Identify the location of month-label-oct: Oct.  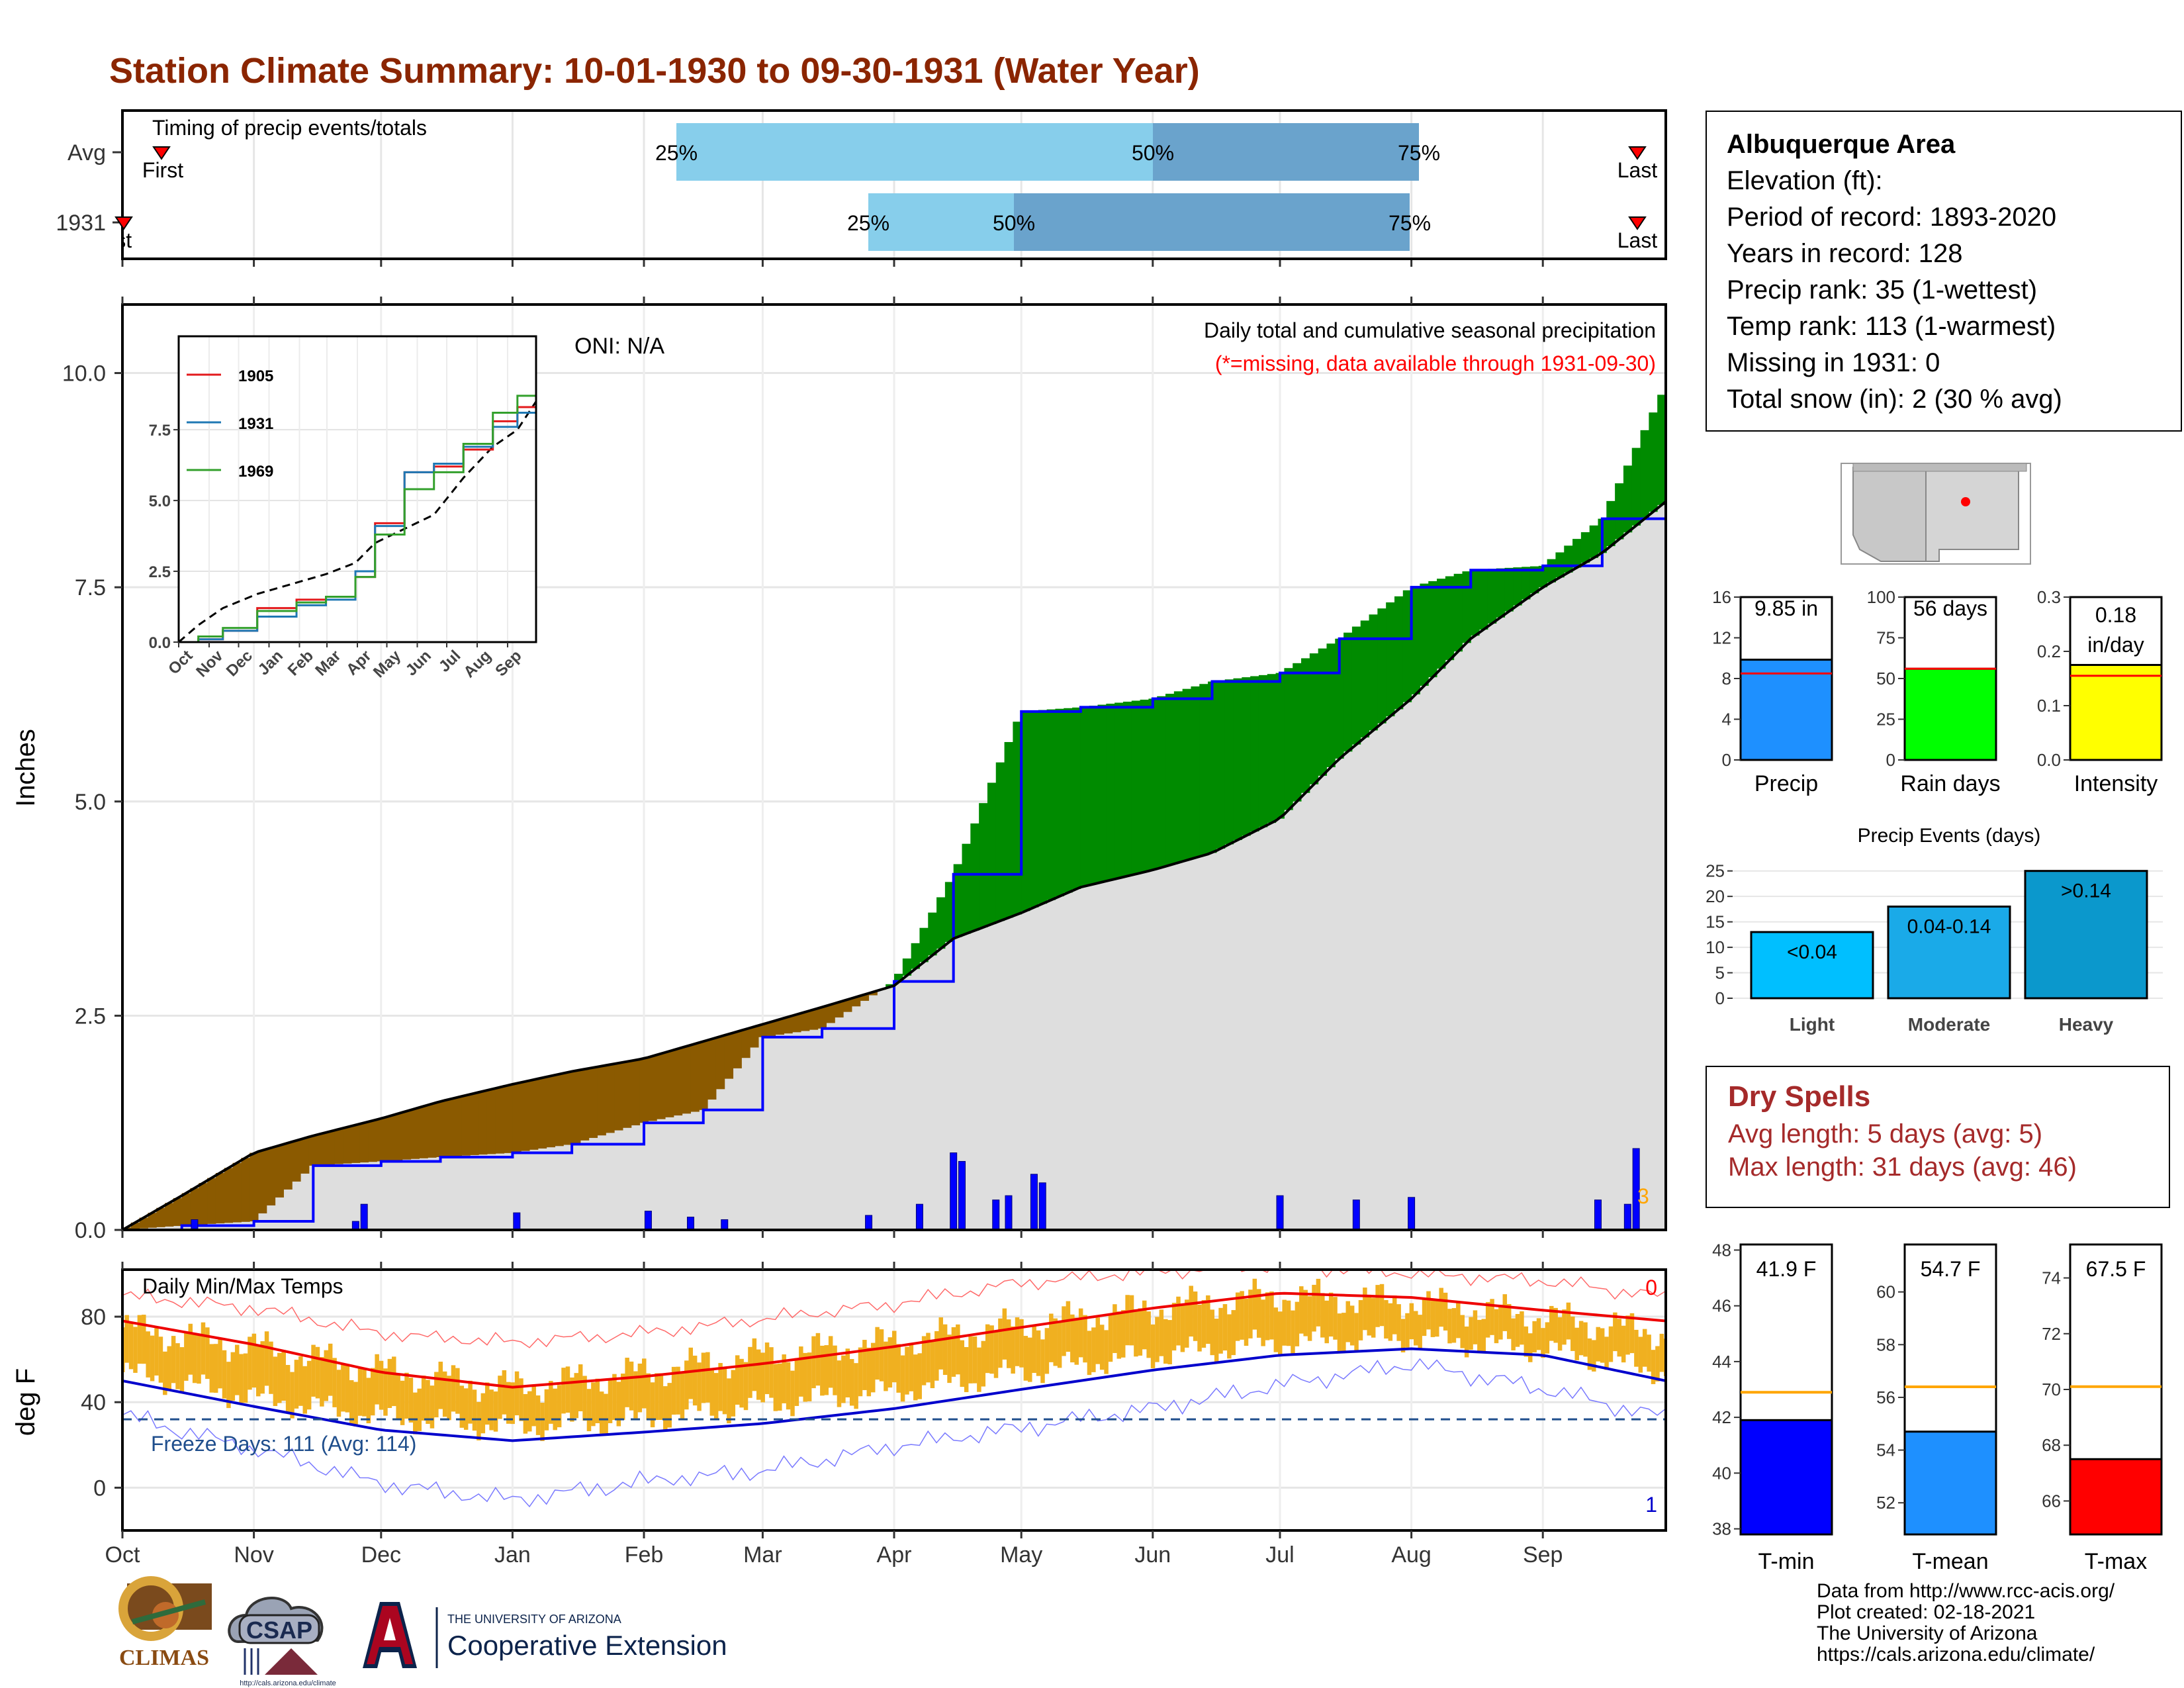
(122, 1555).